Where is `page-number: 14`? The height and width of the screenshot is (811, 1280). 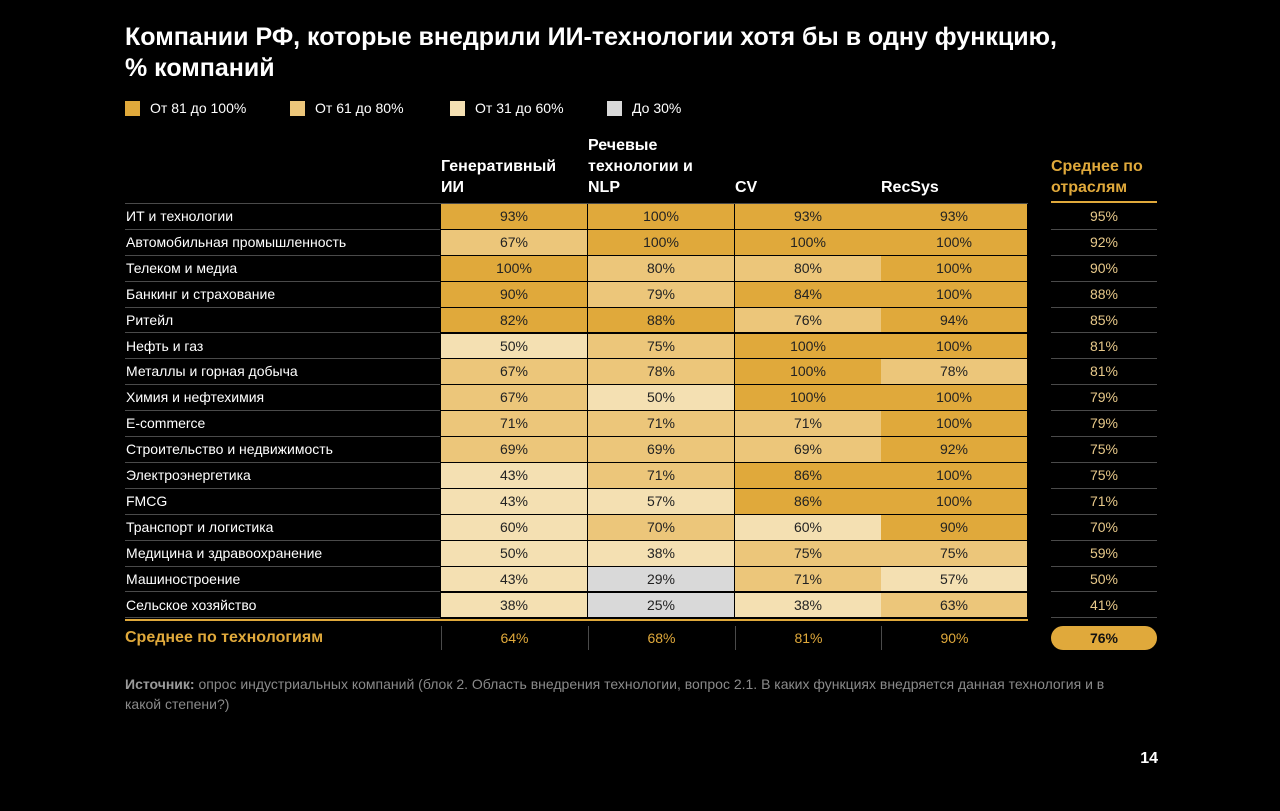 page-number: 14 is located at coordinates (1149, 758).